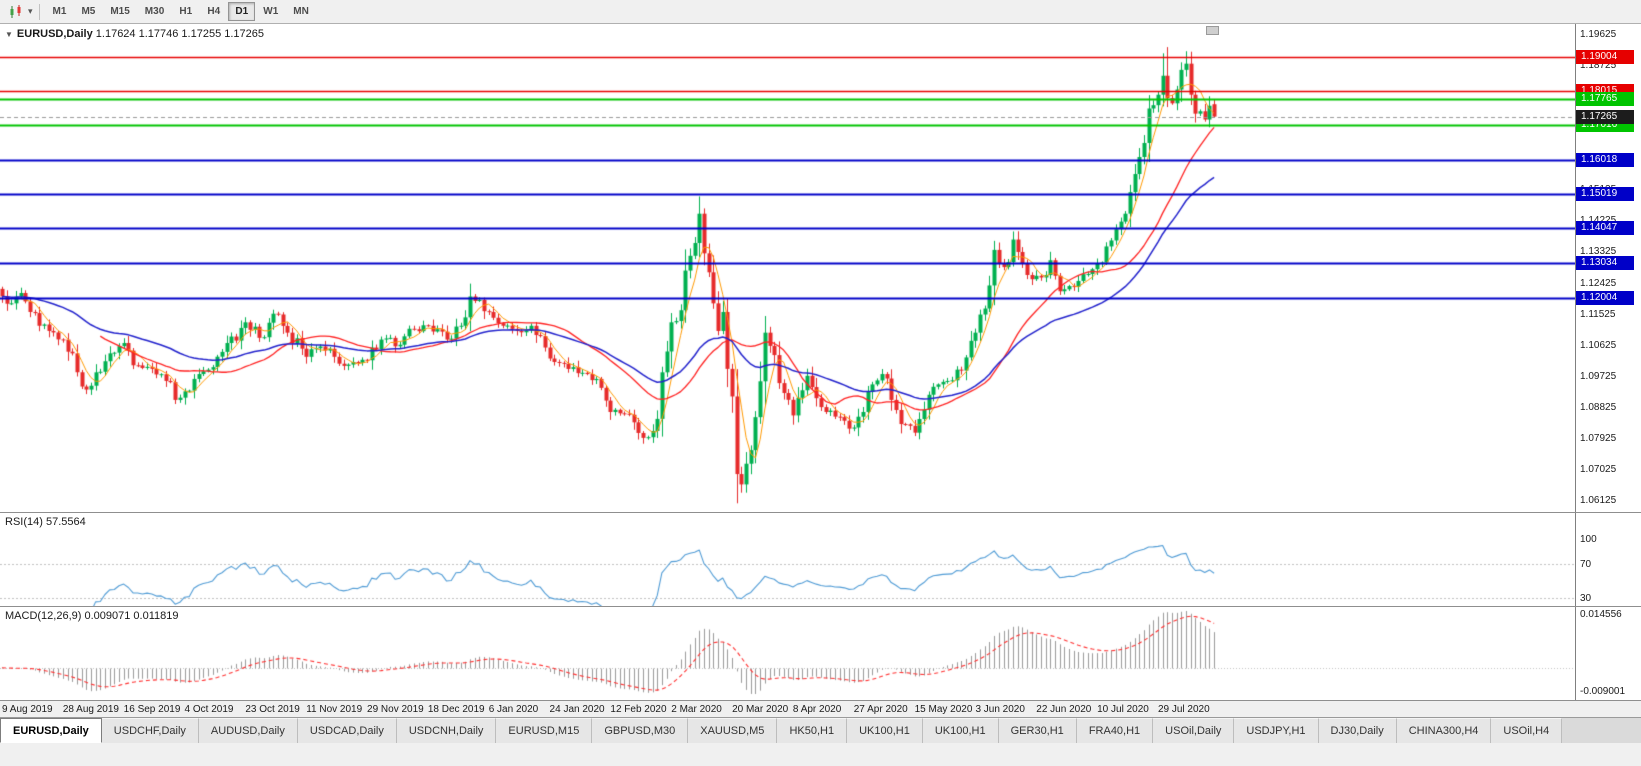 The width and height of the screenshot is (1641, 766). Describe the element at coordinates (1605, 99) in the screenshot. I see `hline-price-badge: 1.17765` at that location.